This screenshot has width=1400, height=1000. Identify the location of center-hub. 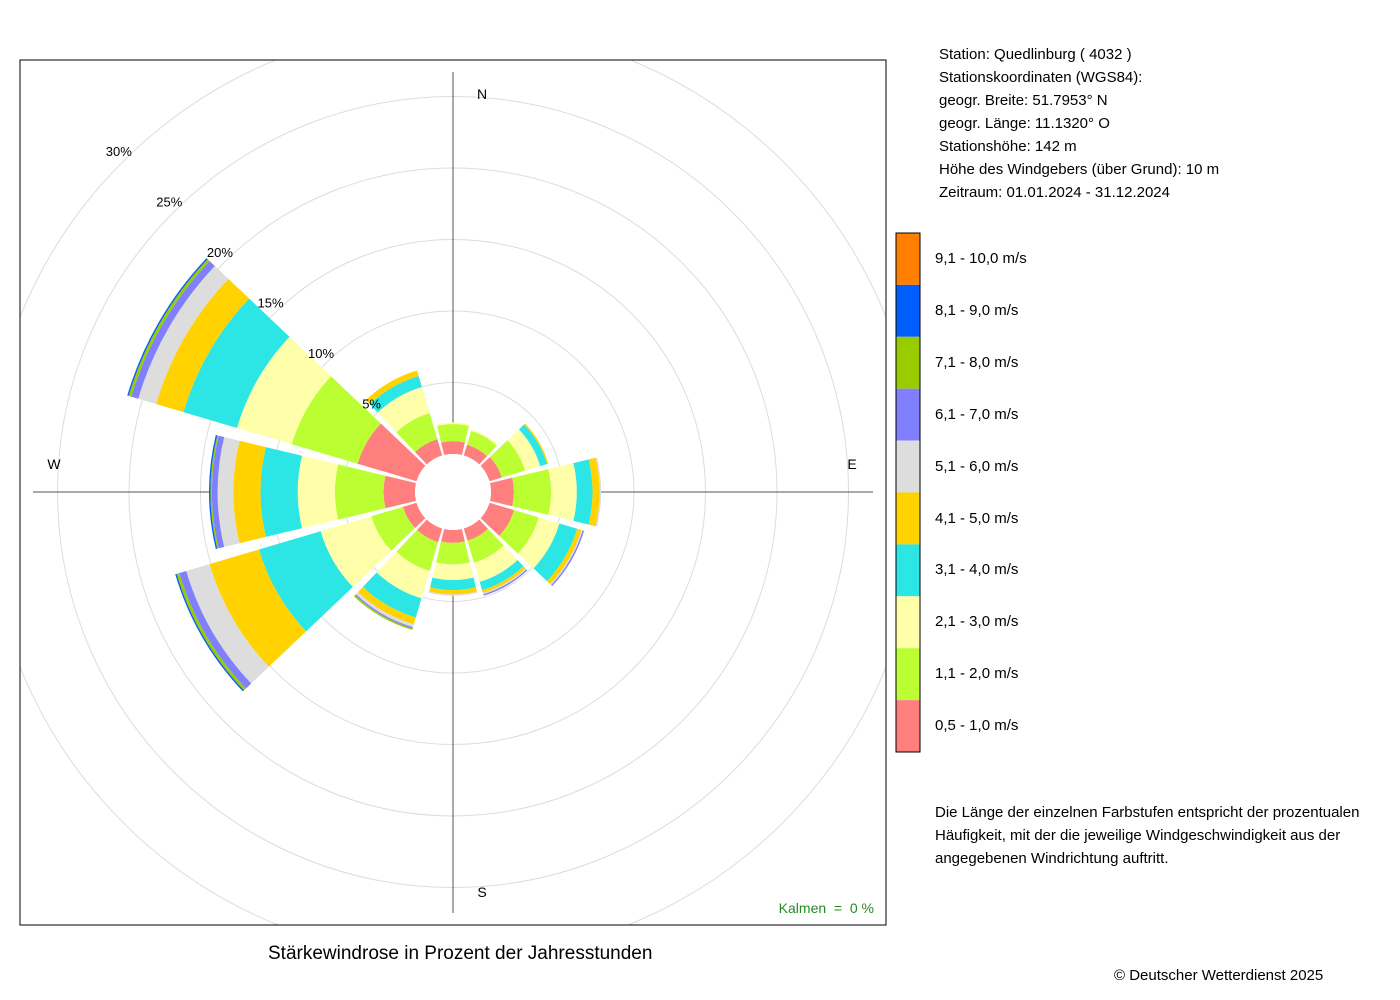
(453, 492).